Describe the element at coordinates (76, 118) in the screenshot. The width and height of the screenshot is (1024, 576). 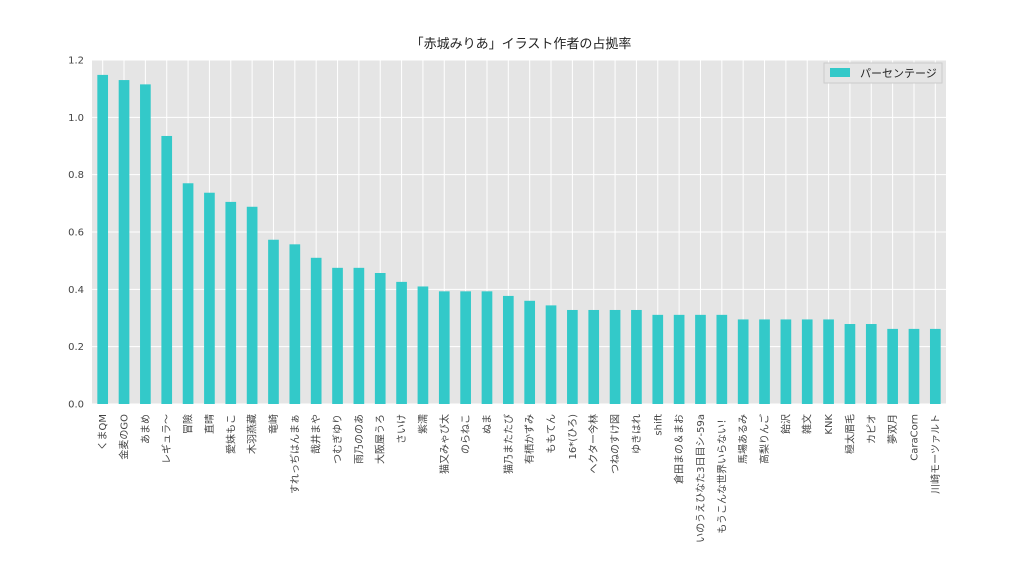
I see `y-tick-label: 1.0` at that location.